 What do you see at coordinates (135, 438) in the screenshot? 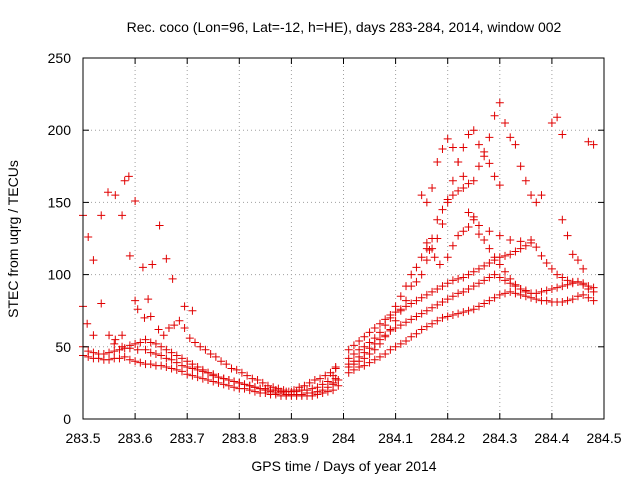
I see `x-tick-label: 283.6` at bounding box center [135, 438].